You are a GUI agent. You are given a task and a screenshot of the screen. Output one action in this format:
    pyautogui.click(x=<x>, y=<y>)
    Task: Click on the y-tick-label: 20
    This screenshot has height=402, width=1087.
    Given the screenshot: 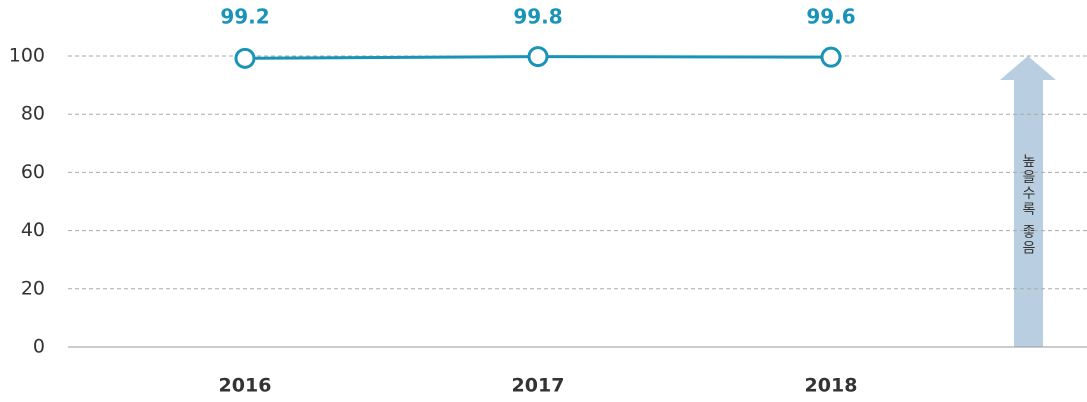 What is the action you would take?
    pyautogui.click(x=33, y=288)
    